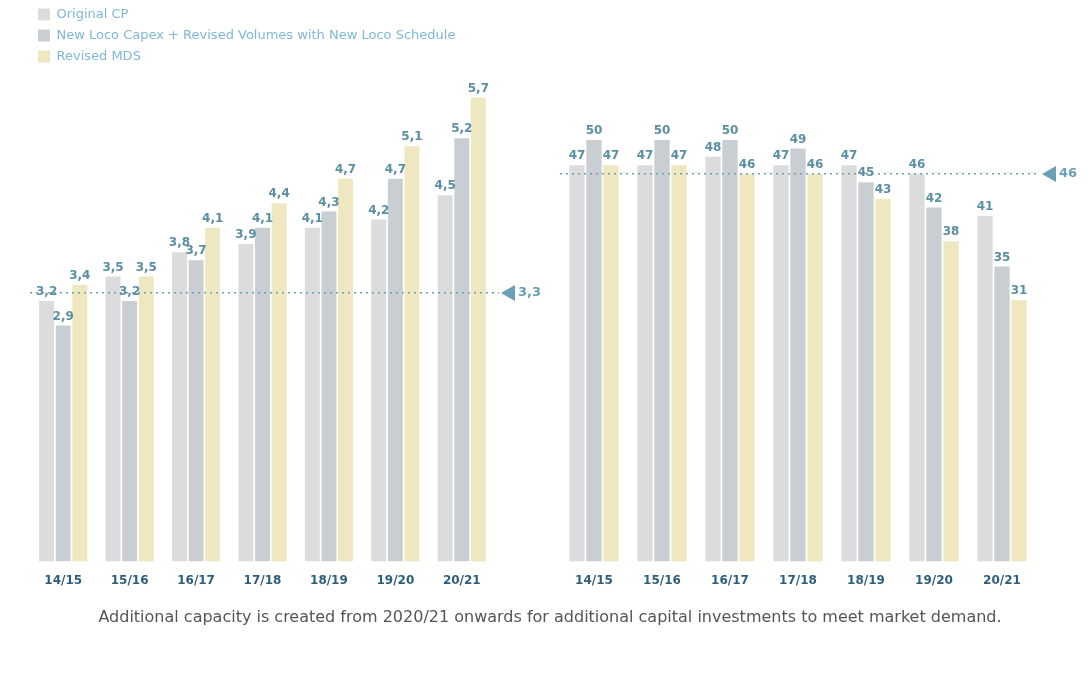 The height and width of the screenshot is (676, 1091). What do you see at coordinates (379, 209) in the screenshot?
I see `data-label: 4,2` at bounding box center [379, 209].